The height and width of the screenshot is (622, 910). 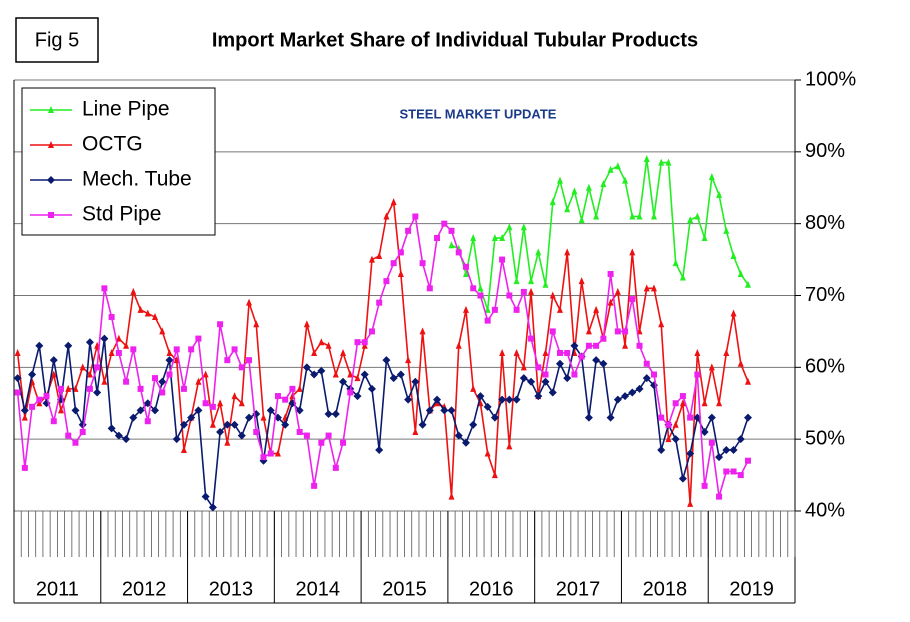 I want to click on logo: STEEL MARKET UPDATE, so click(x=478, y=113).